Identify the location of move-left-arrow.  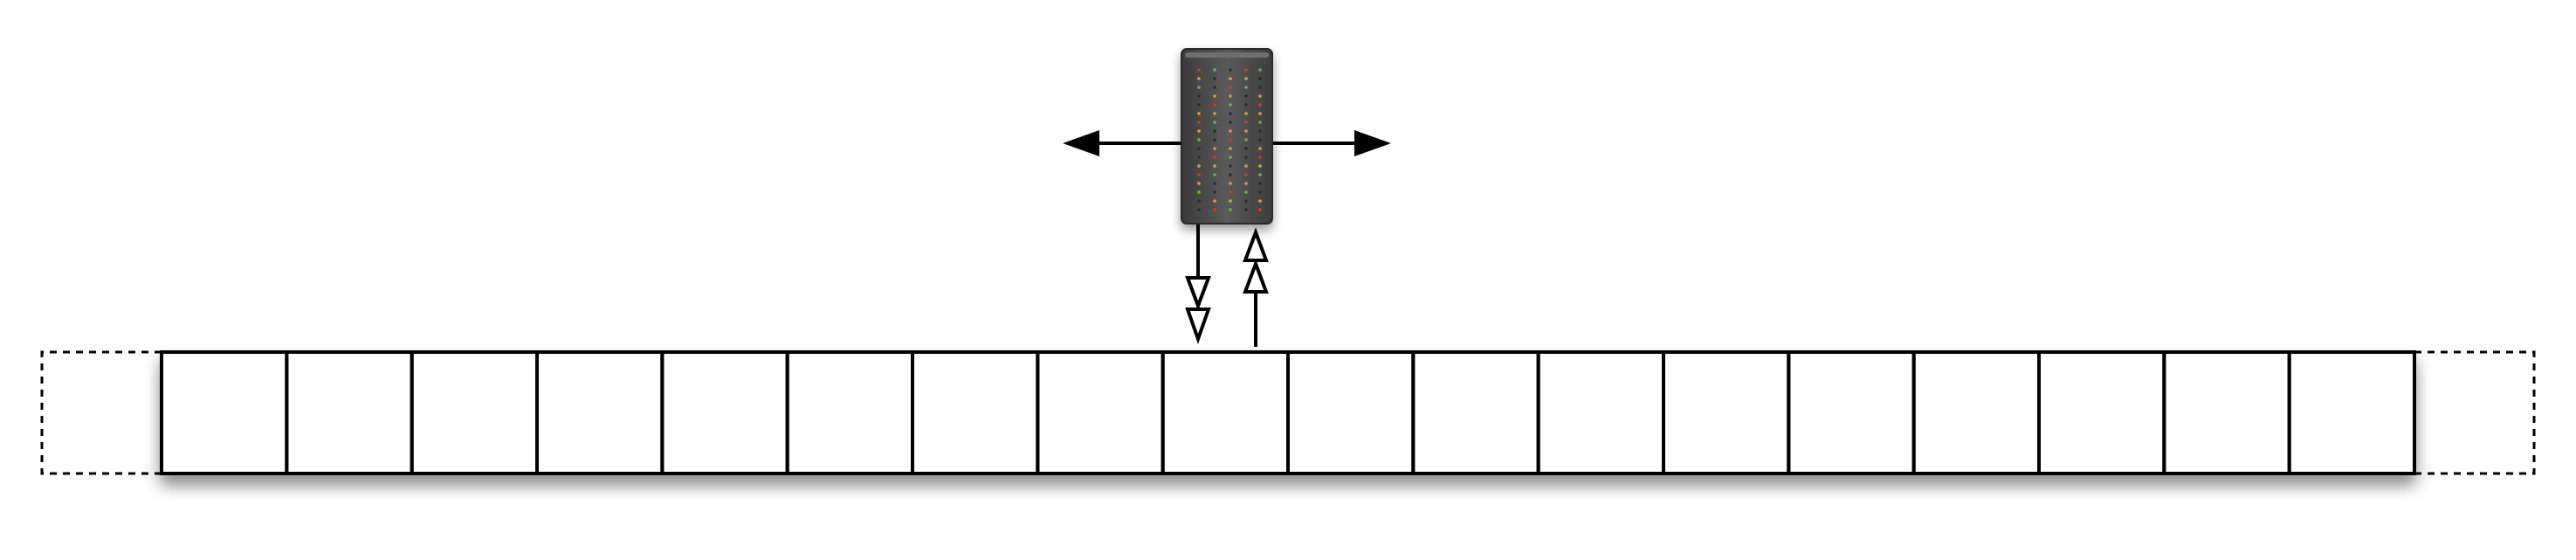
(1122, 143).